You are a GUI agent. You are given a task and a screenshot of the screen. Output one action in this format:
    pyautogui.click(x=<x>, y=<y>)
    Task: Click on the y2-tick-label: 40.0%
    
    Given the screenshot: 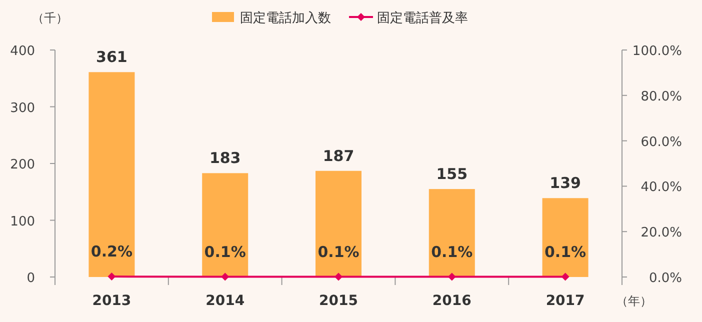 What is the action you would take?
    pyautogui.click(x=661, y=188)
    